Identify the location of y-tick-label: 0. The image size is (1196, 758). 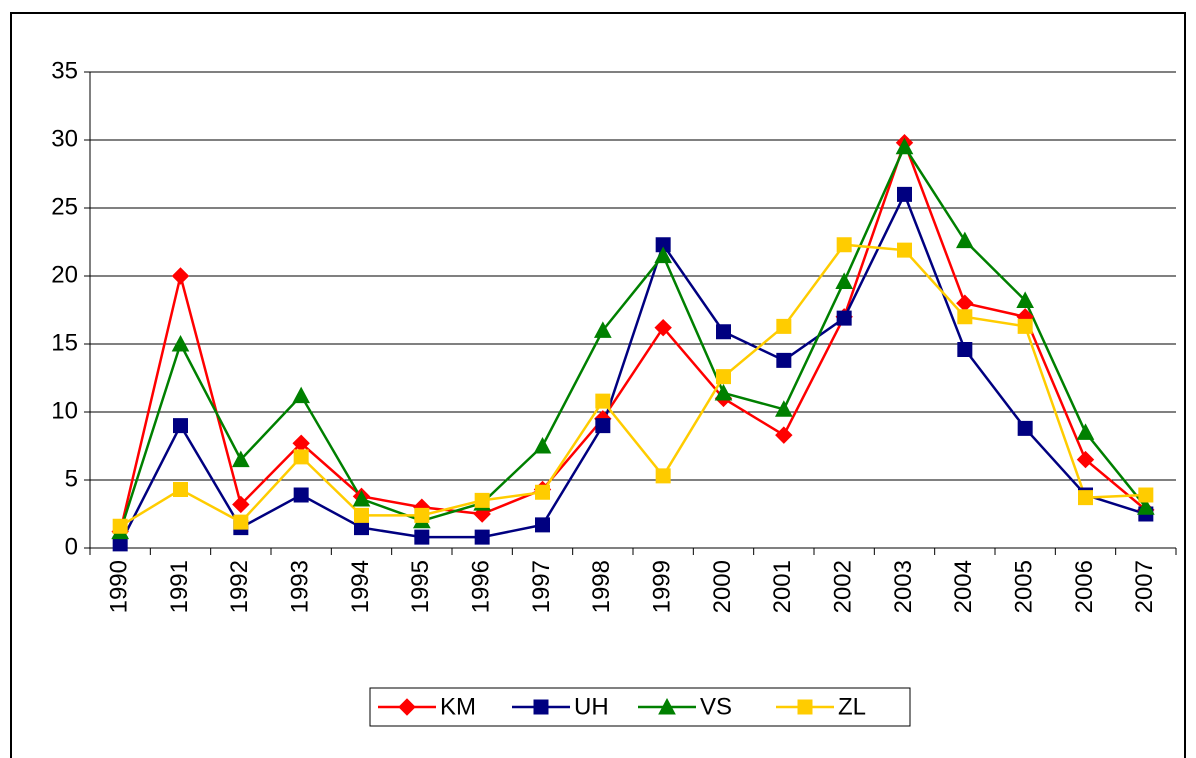
(71, 546).